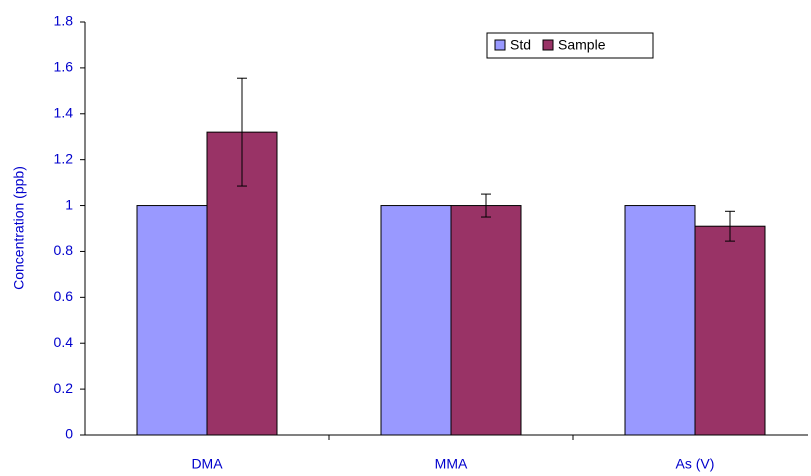 Image resolution: width=811 pixels, height=476 pixels. Describe the element at coordinates (69, 434) in the screenshot. I see `y-tick-label: 0` at that location.